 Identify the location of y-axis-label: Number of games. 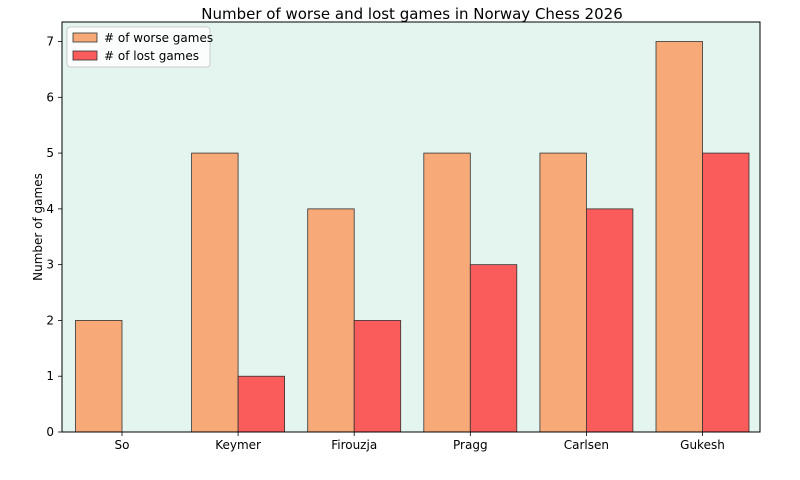
(38, 227).